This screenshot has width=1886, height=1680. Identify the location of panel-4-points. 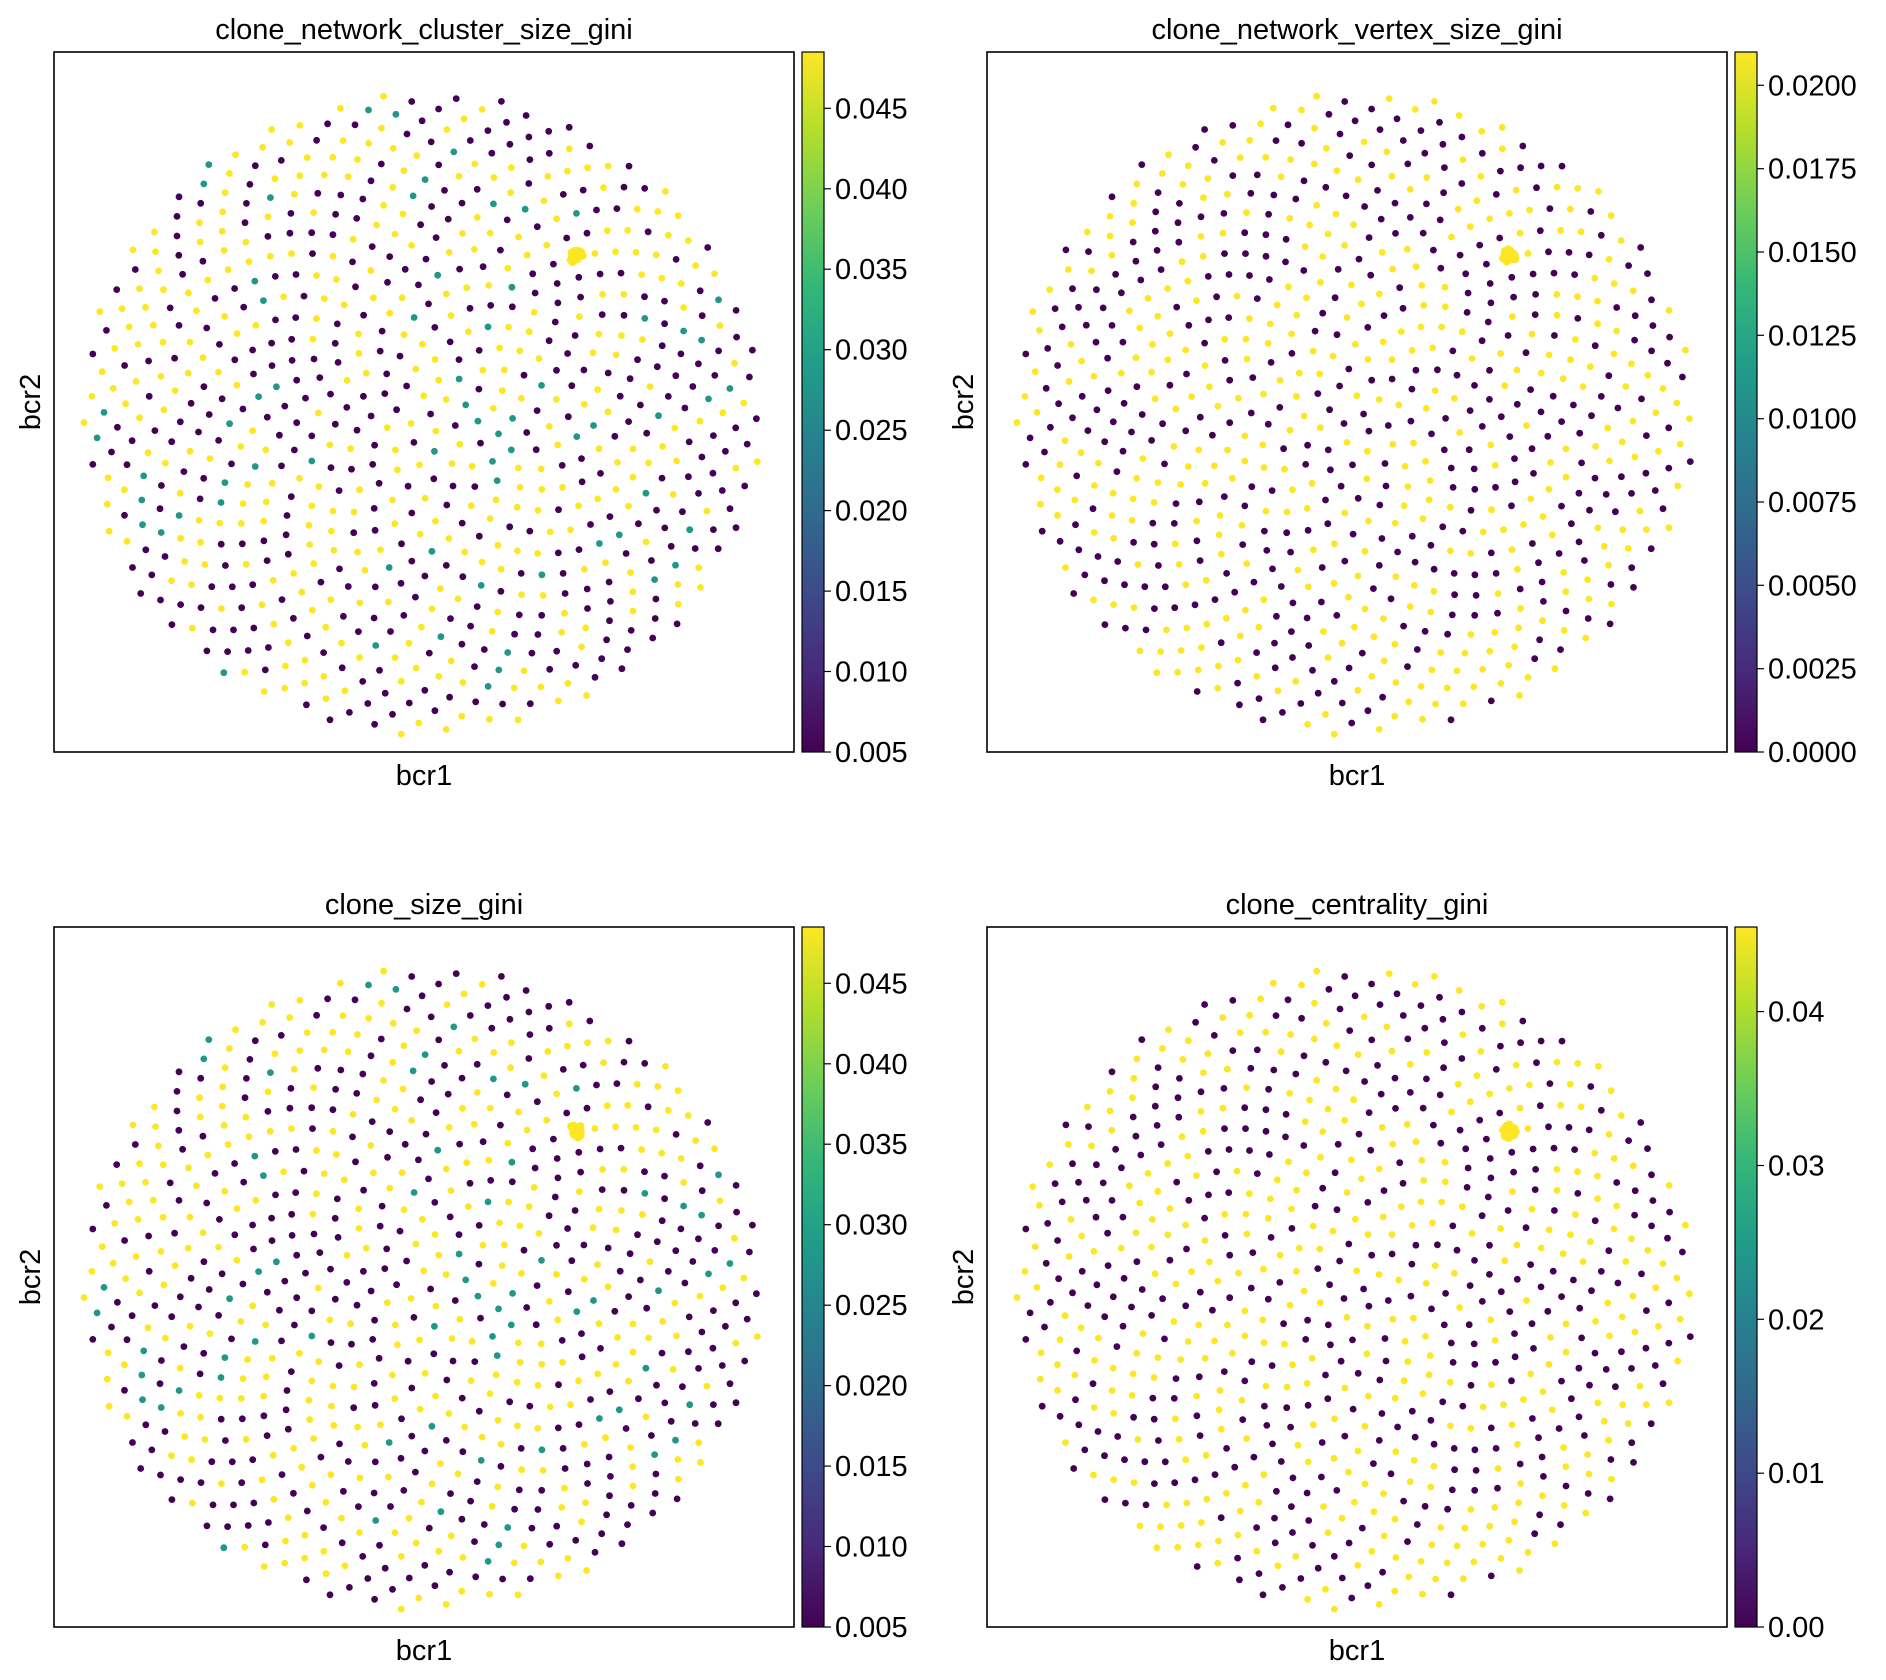
(1353, 1290).